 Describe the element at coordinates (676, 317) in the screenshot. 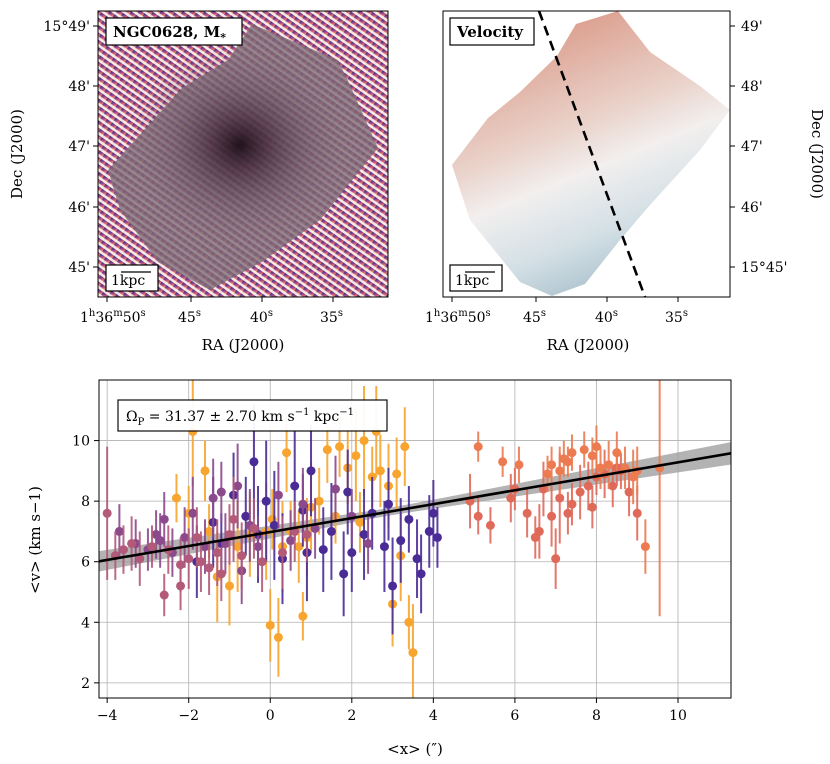

I see `velocity-xtick-3: 35s` at that location.